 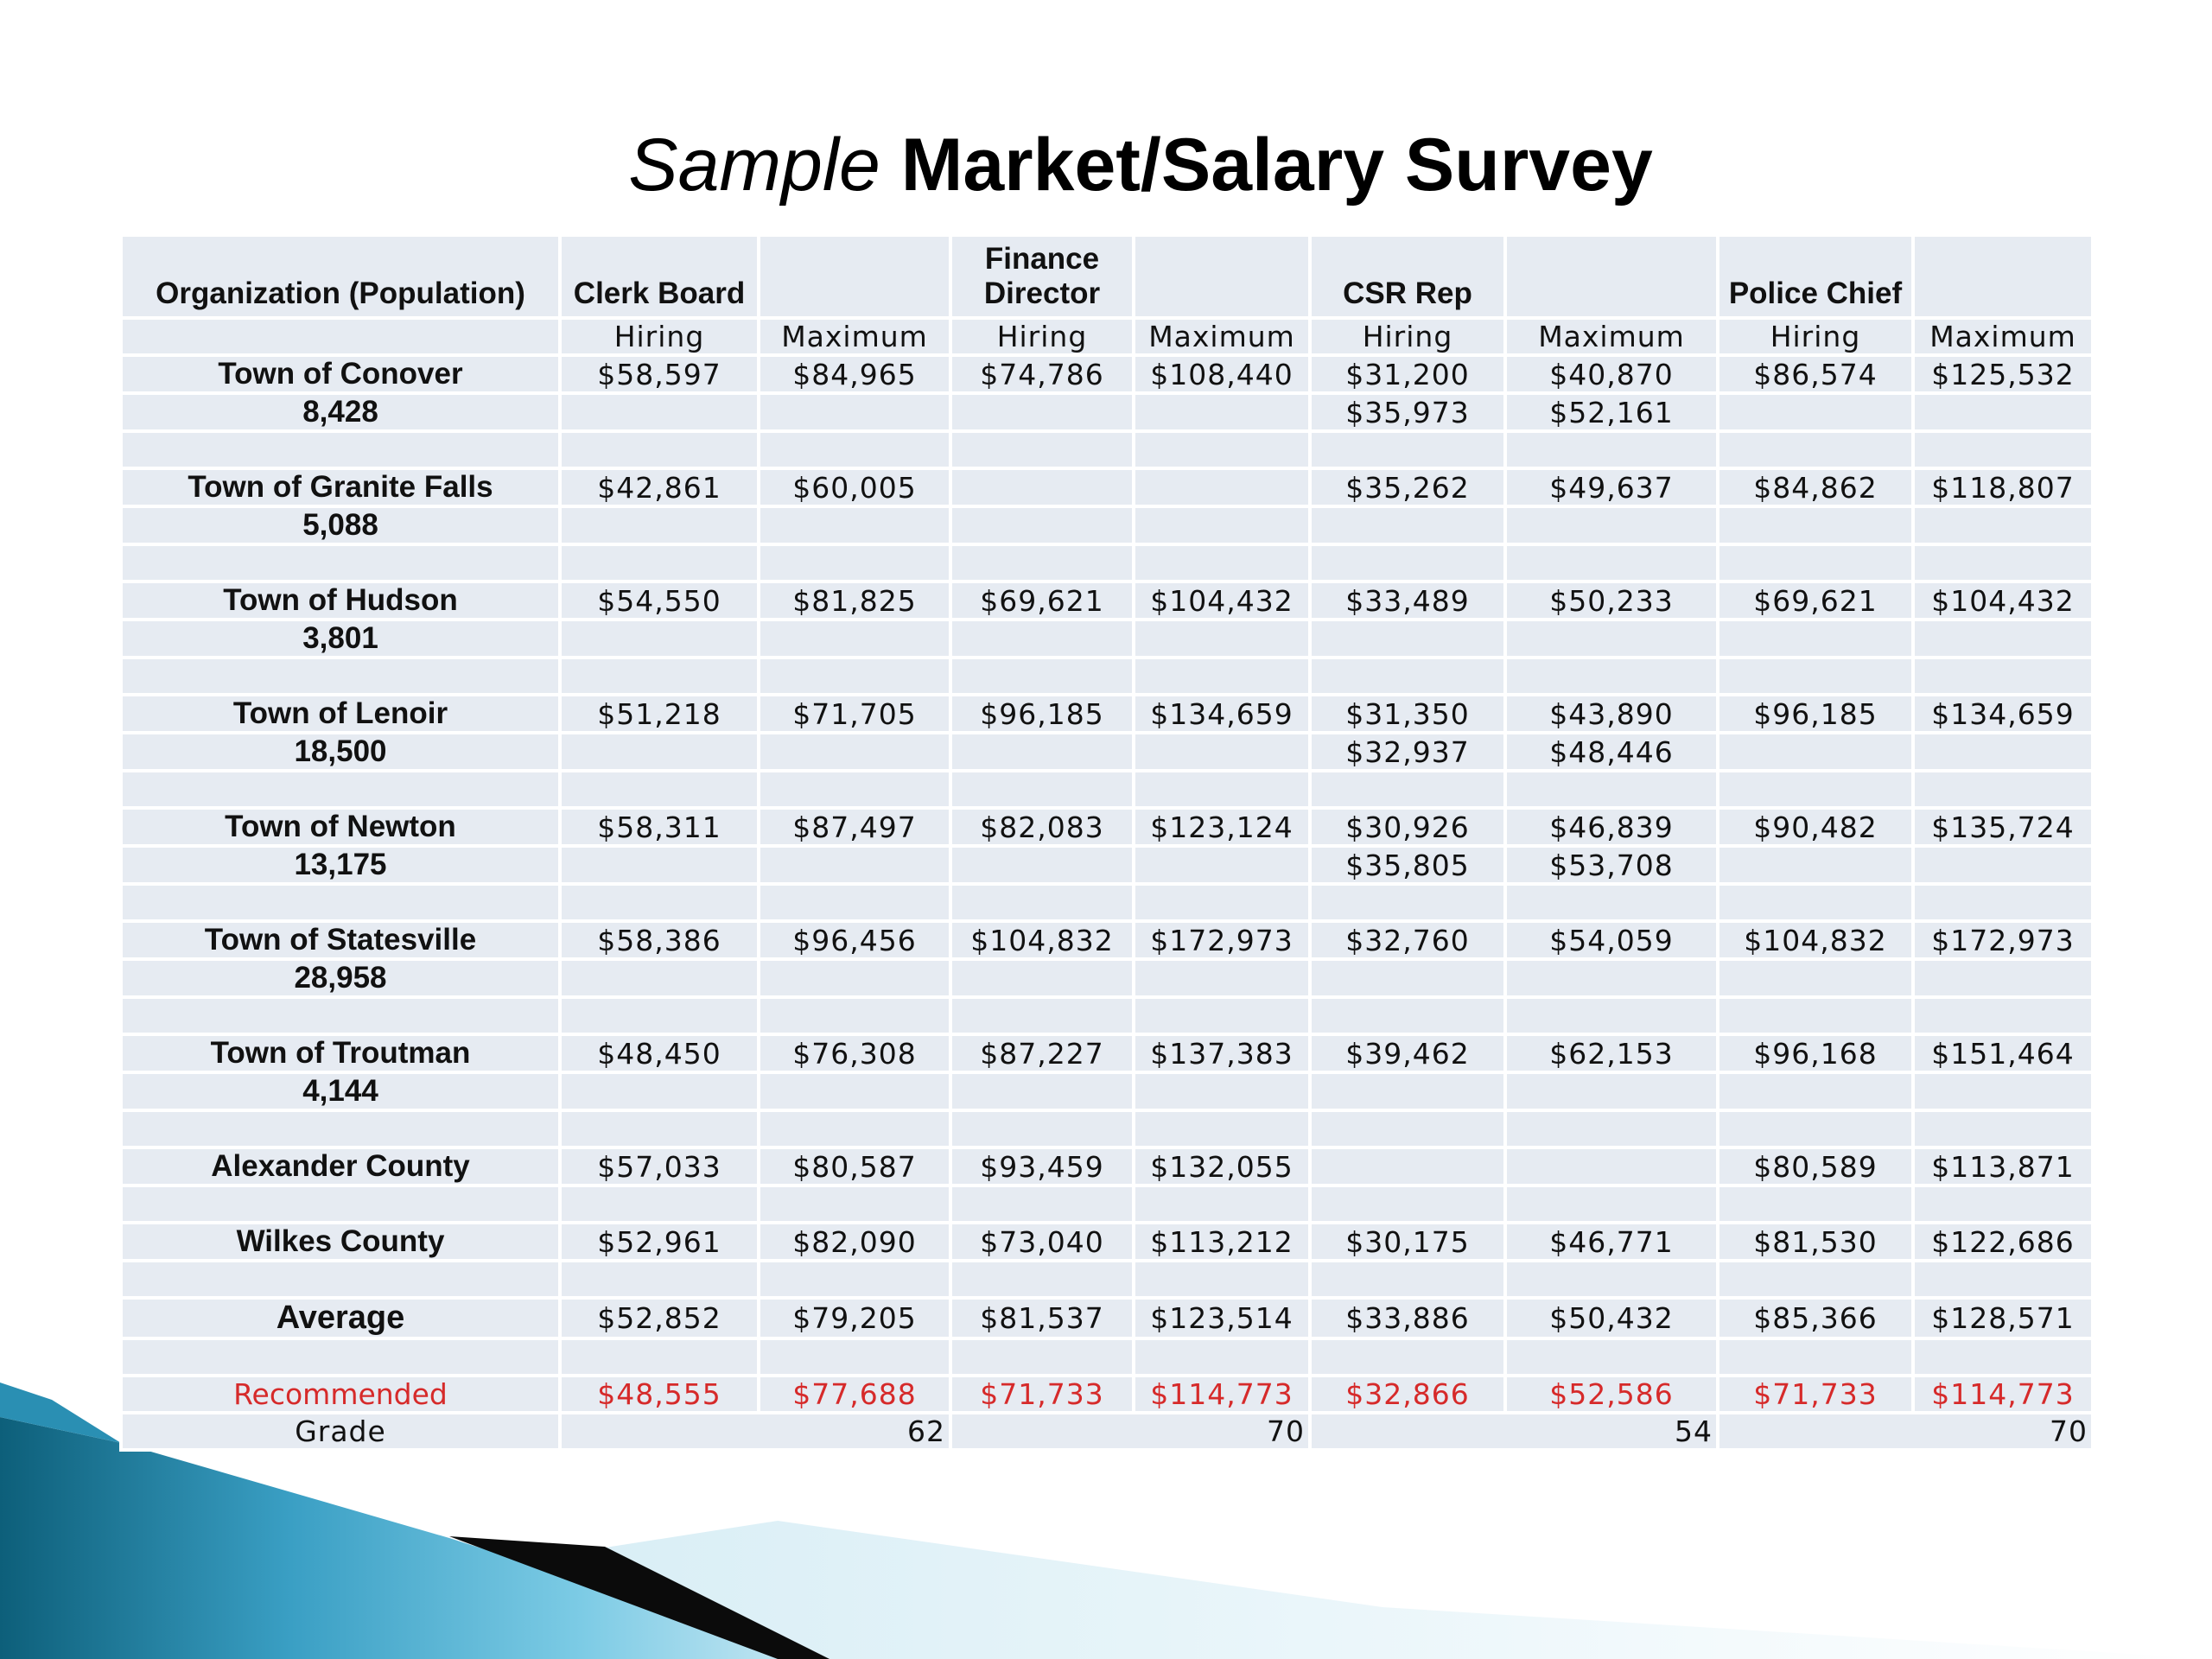 What do you see at coordinates (854, 1166) in the screenshot?
I see `salary-cell: $80,587` at bounding box center [854, 1166].